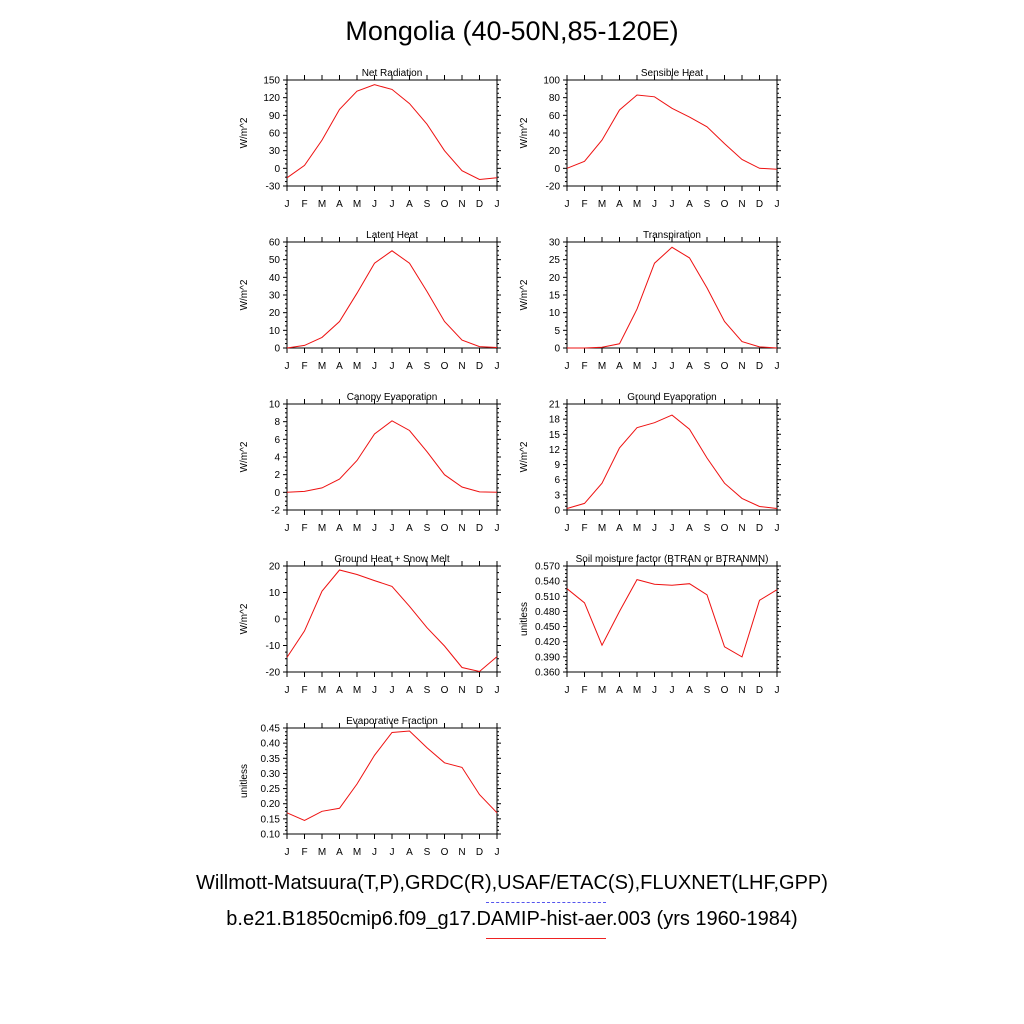  Describe the element at coordinates (555, 260) in the screenshot. I see `y-tick-label: 25` at that location.